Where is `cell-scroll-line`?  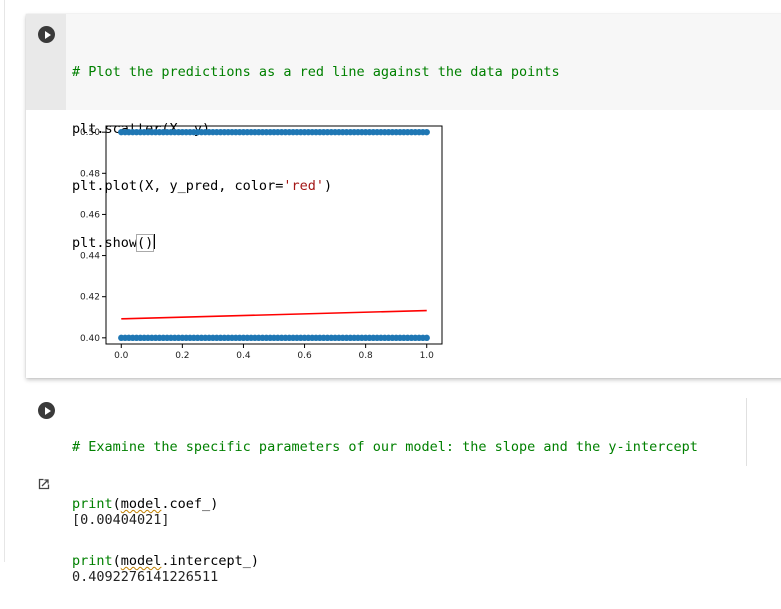 cell-scroll-line is located at coordinates (746, 432).